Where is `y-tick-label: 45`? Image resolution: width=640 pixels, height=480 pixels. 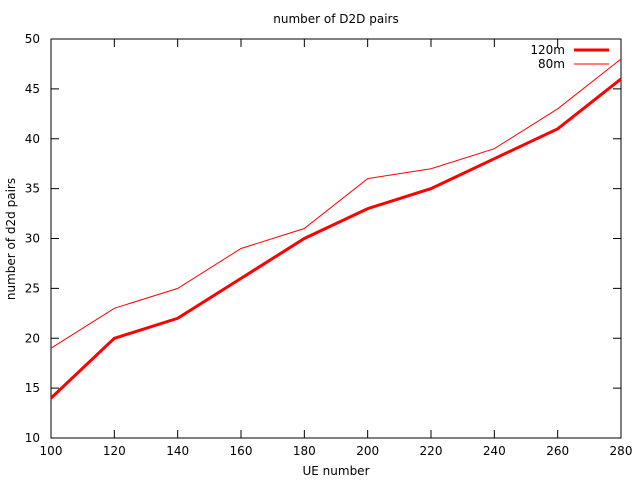 y-tick-label: 45 is located at coordinates (32, 89).